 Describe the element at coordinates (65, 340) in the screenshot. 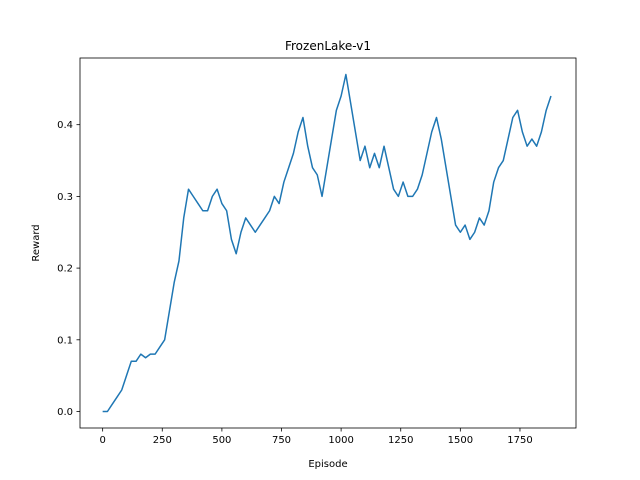

I see `y-tick-label: 0.1` at that location.